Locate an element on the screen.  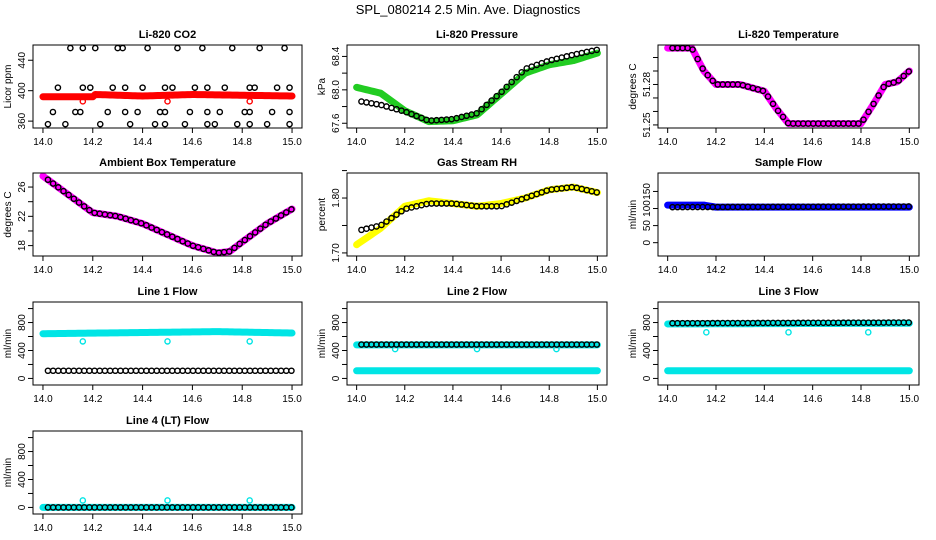
y-axis-label: kPa is located at coordinates (322, 86).